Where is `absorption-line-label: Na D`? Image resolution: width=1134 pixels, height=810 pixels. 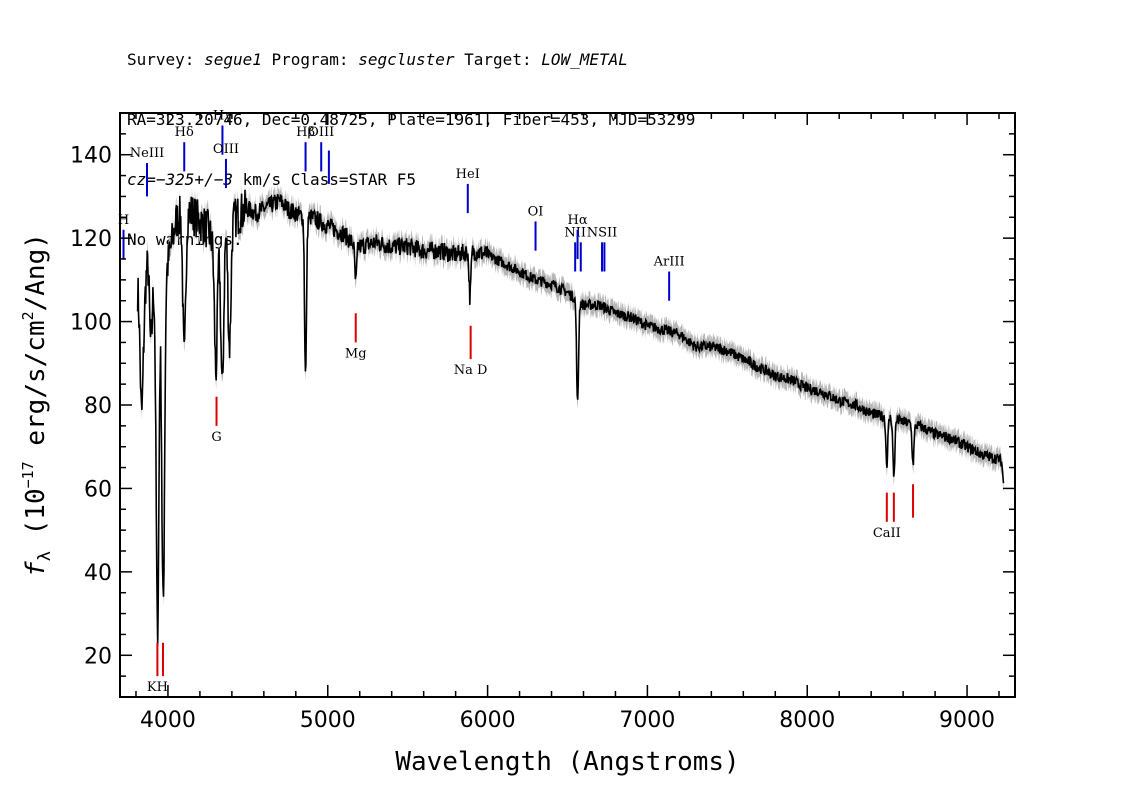 absorption-line-label: Na D is located at coordinates (471, 370).